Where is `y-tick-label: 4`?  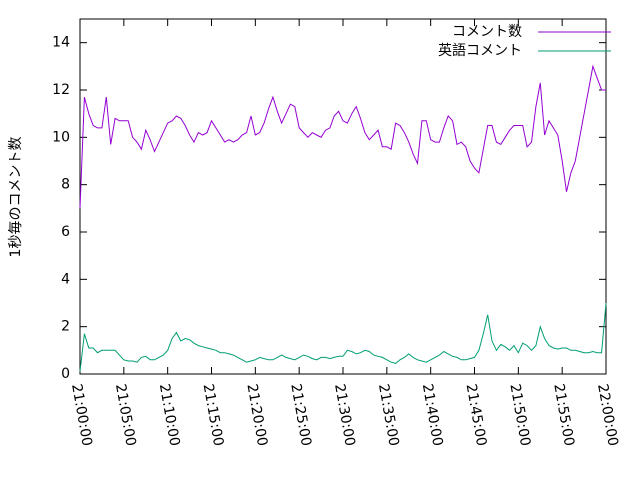
y-tick-label: 4 is located at coordinates (65, 279).